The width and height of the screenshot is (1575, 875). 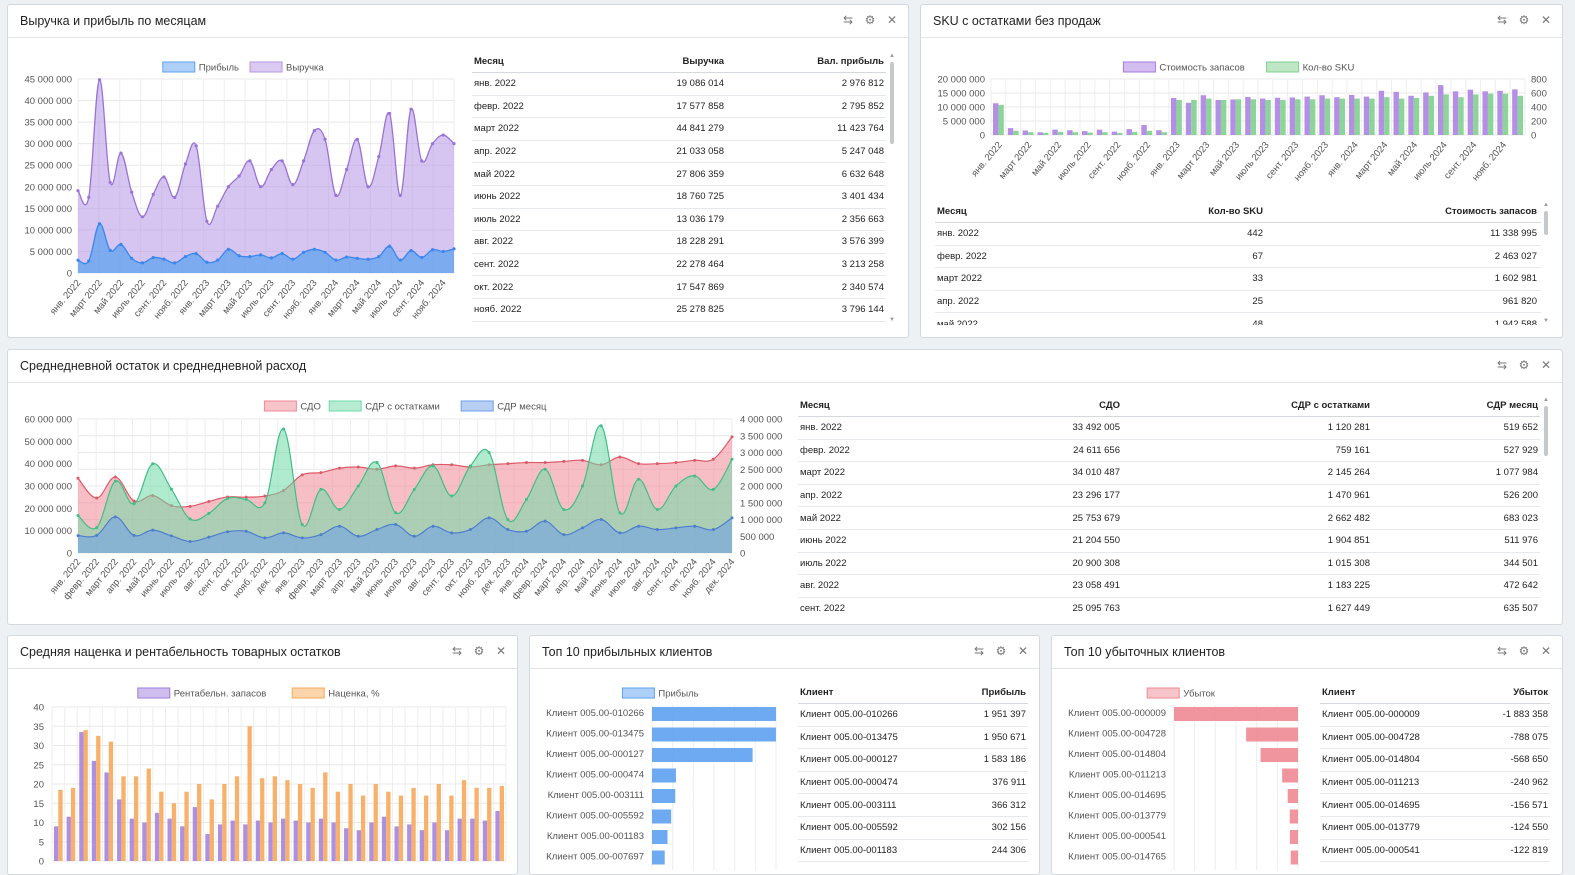 What do you see at coordinates (1169, 518) in the screenshot?
I see `table-row: май 2022 25 753 679 2 662 482 683 023` at bounding box center [1169, 518].